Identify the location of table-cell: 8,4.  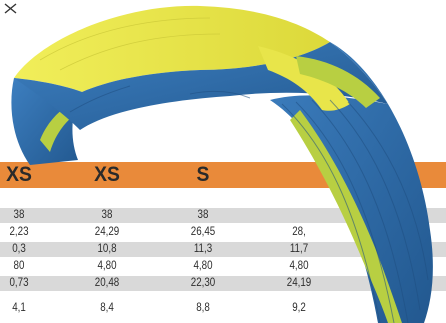
(107, 308).